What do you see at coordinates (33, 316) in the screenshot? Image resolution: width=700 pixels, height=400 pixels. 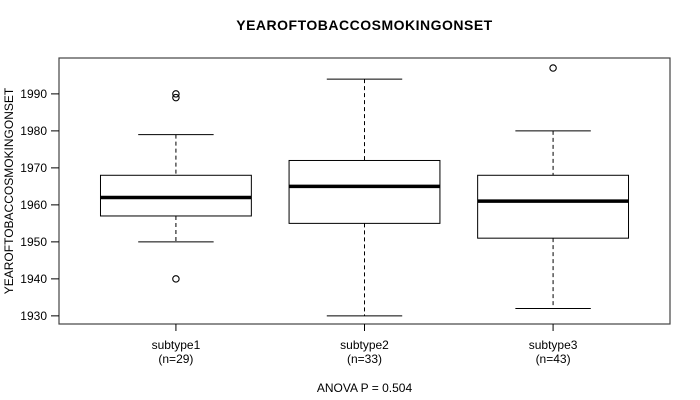 I see `y-tick-label: 1930` at bounding box center [33, 316].